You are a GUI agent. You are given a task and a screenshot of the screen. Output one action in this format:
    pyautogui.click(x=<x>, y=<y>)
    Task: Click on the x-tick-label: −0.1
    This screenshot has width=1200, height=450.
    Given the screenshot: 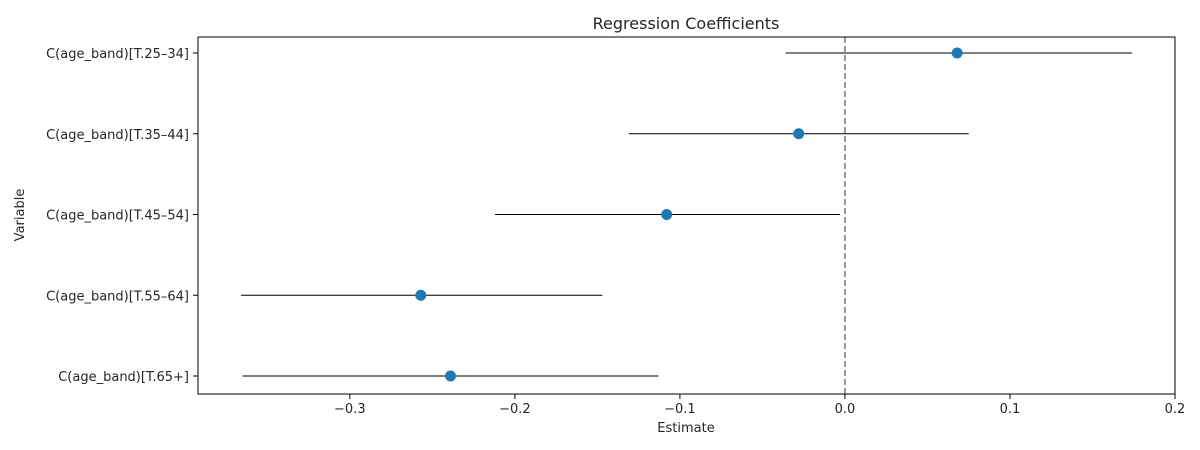 What is the action you would take?
    pyautogui.click(x=680, y=409)
    